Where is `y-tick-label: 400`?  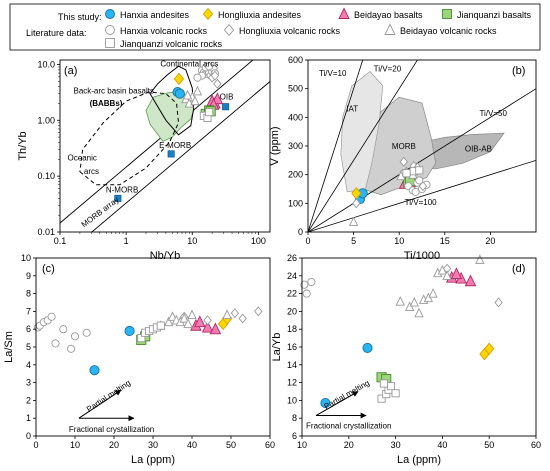 y-tick-label: 400 is located at coordinates (295, 117).